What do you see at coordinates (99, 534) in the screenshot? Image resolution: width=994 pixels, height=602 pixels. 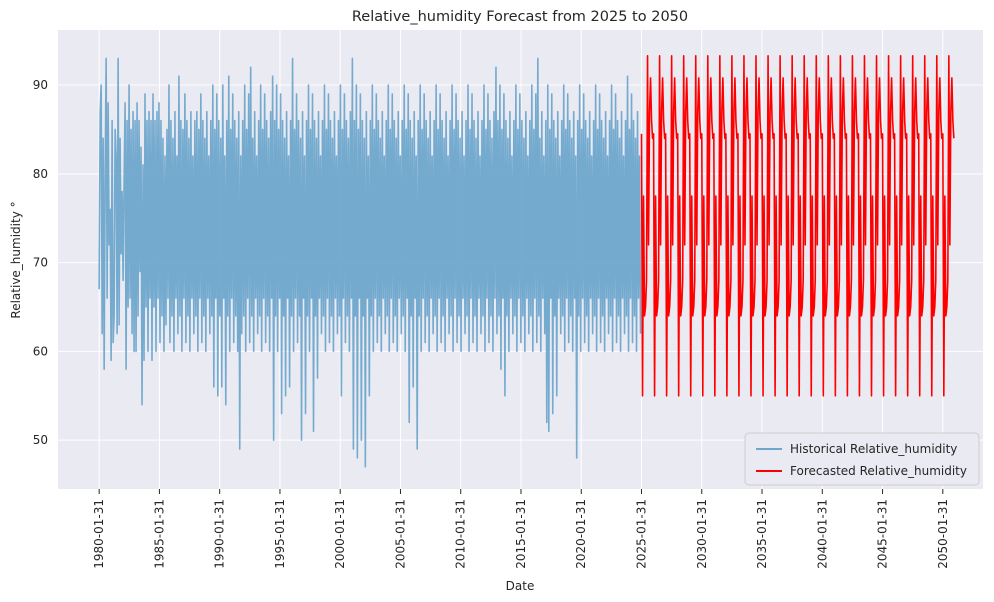 I see `x-tick-label: 1980-01-31` at bounding box center [99, 534].